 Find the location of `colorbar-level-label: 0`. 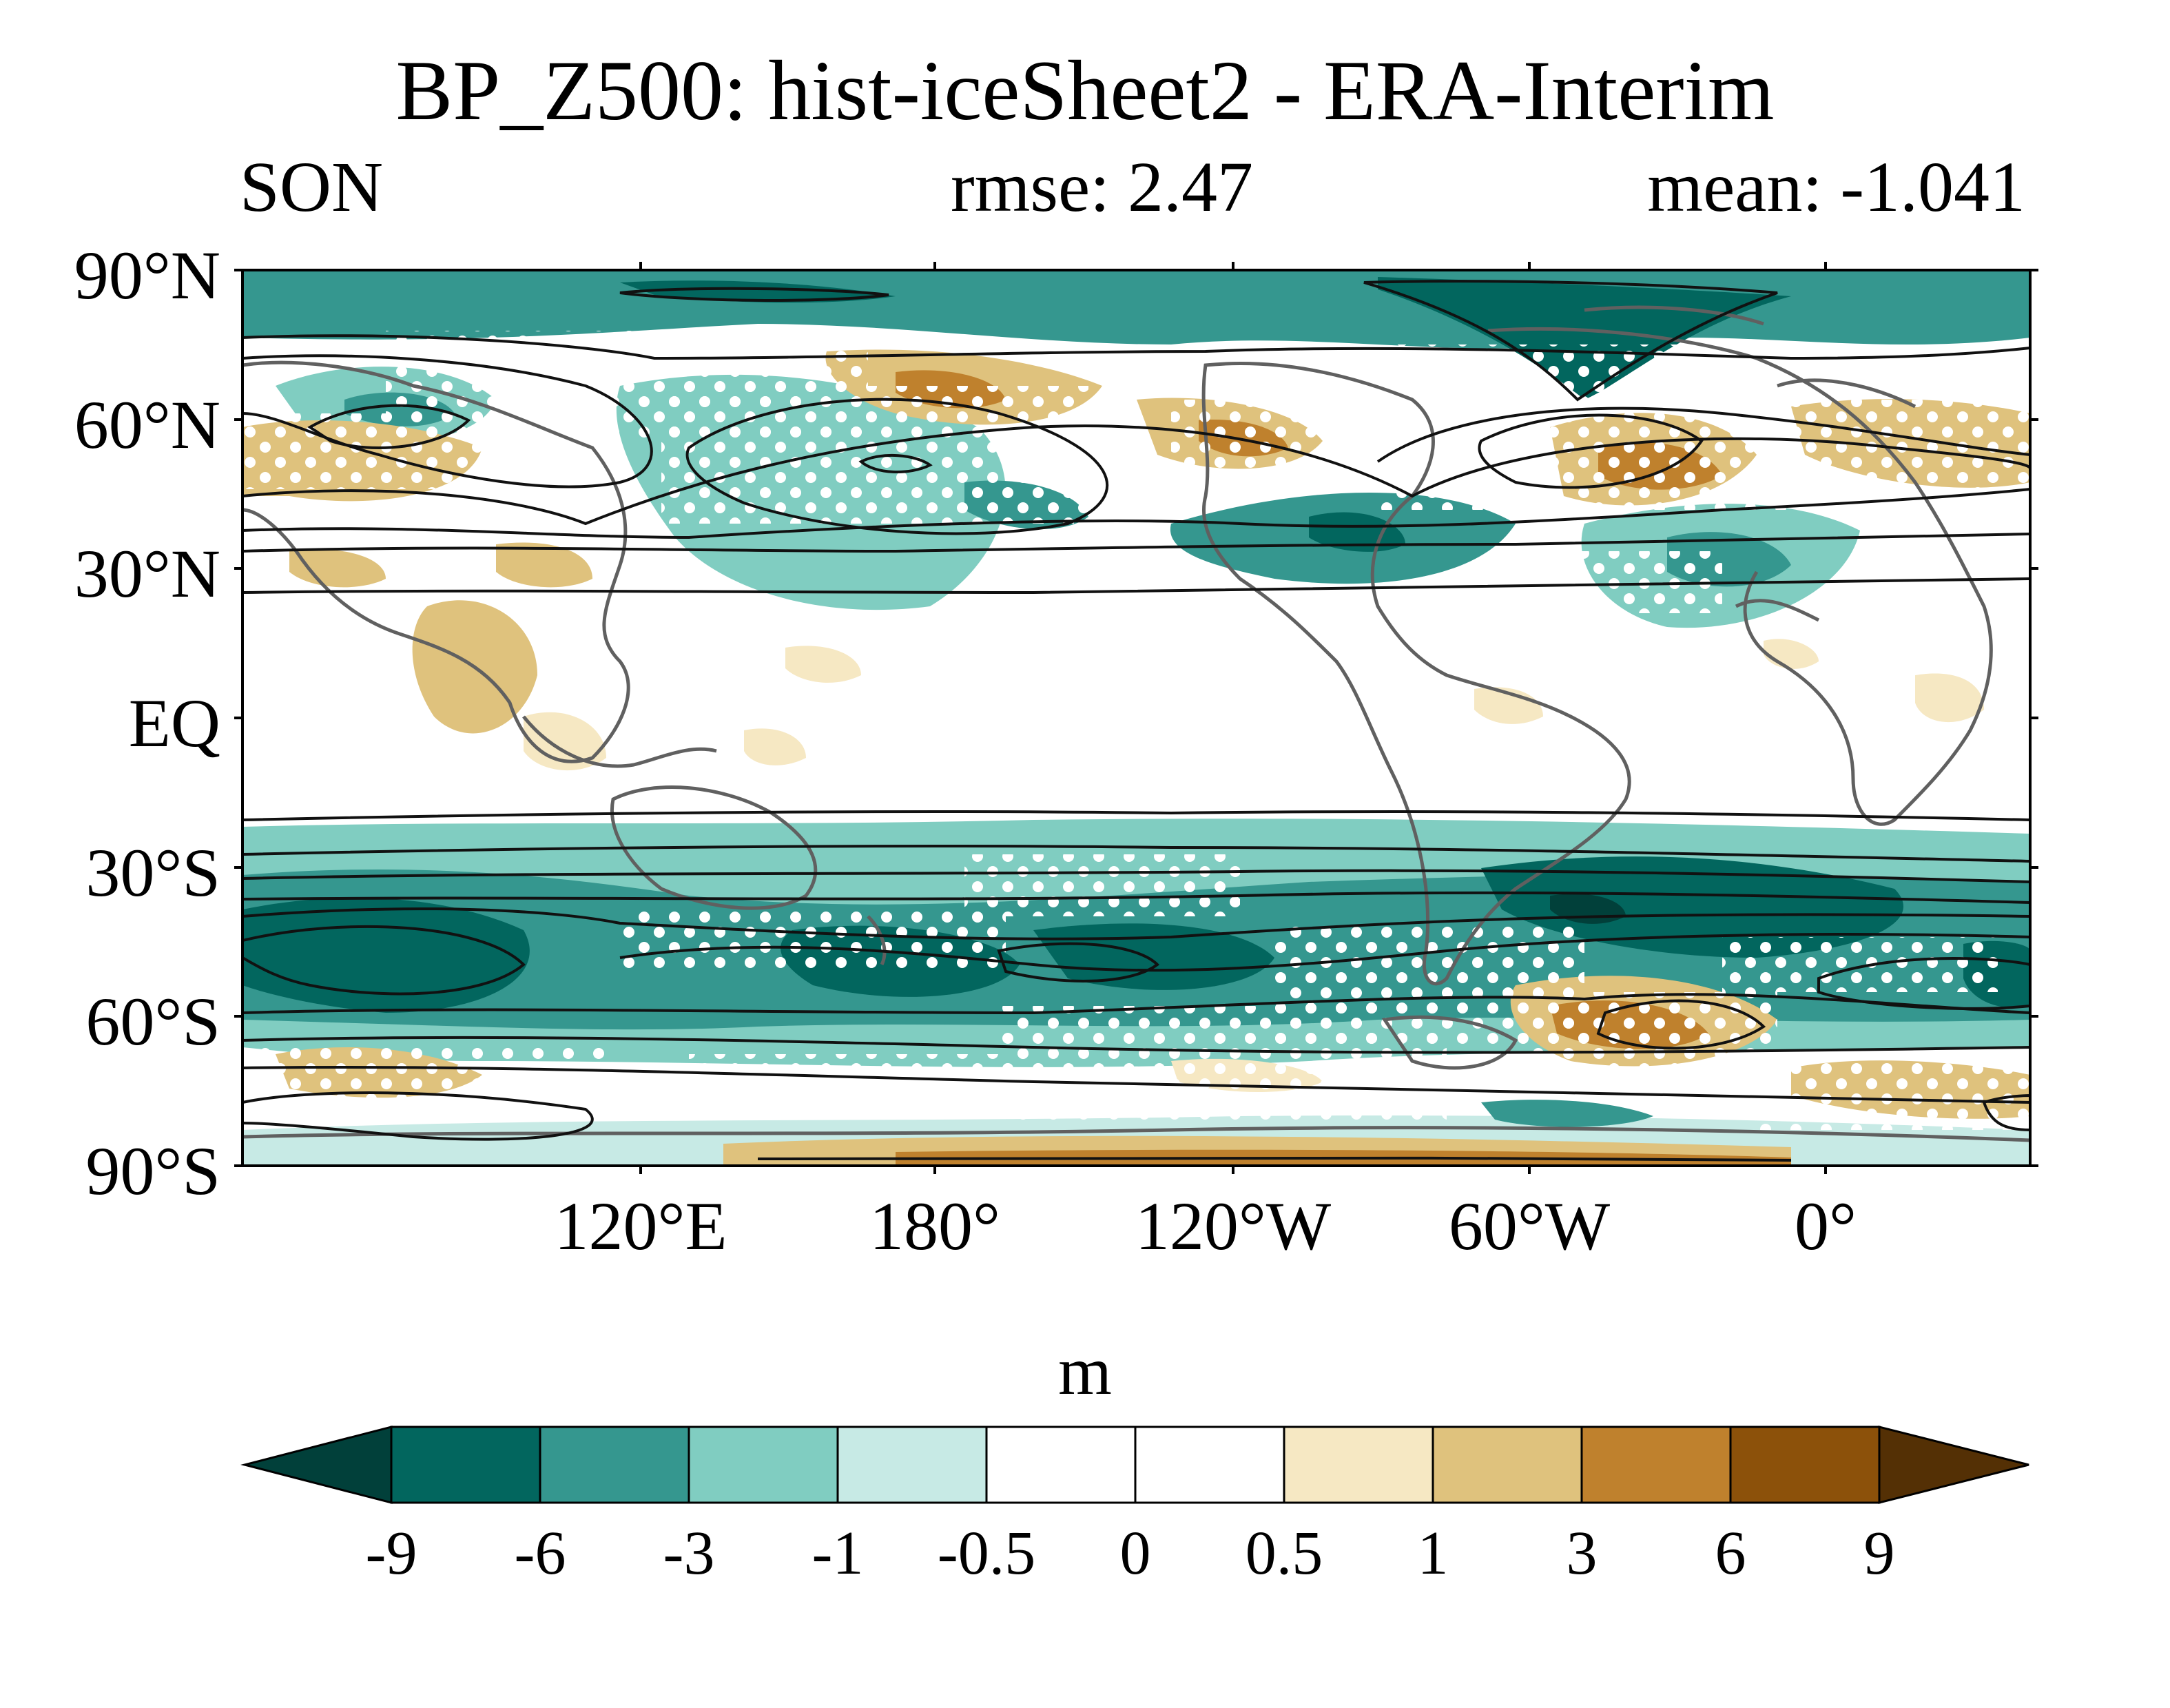

colorbar-level-label: 0 is located at coordinates (1135, 1553).